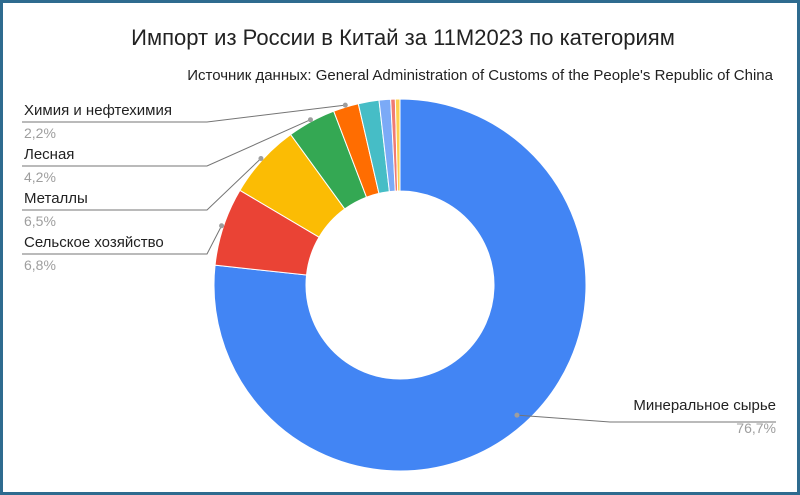  I want to click on callout-dot-металлы, so click(261, 158).